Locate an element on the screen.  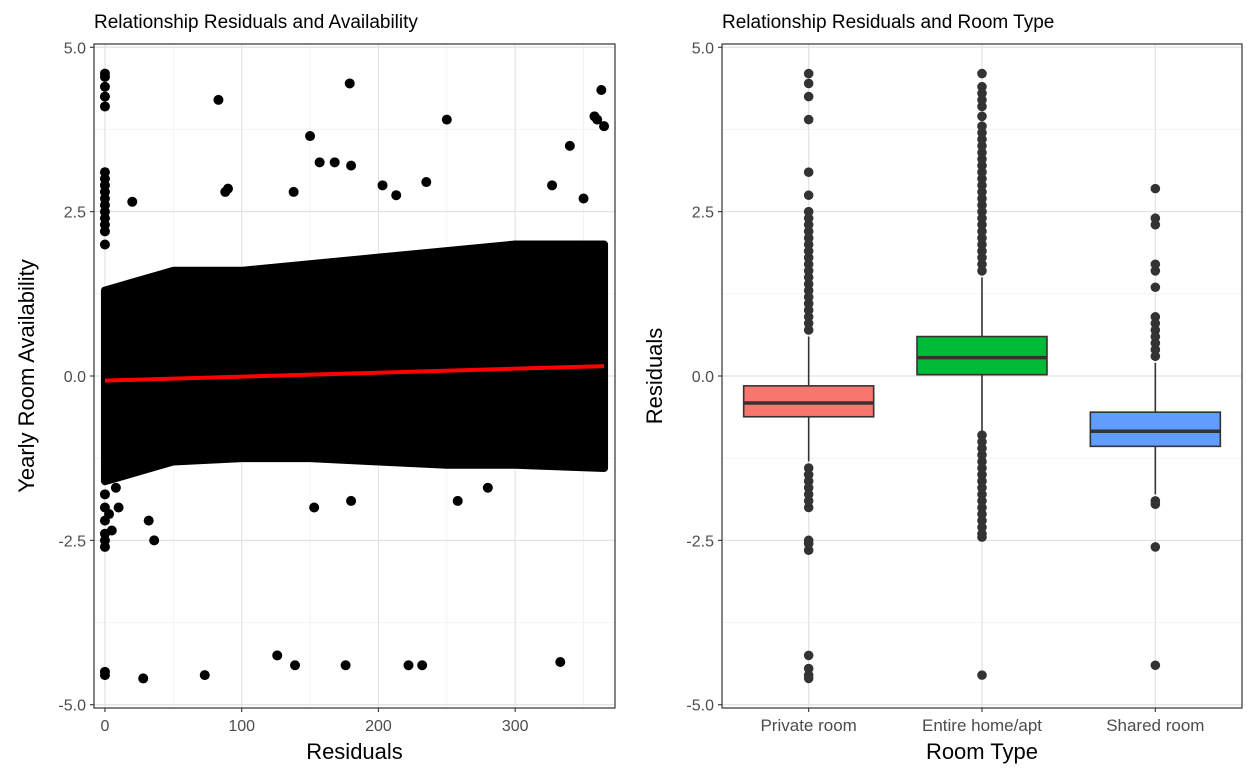
scatter-y-axis-label: Yearly Room Availability is located at coordinates (26, 376).